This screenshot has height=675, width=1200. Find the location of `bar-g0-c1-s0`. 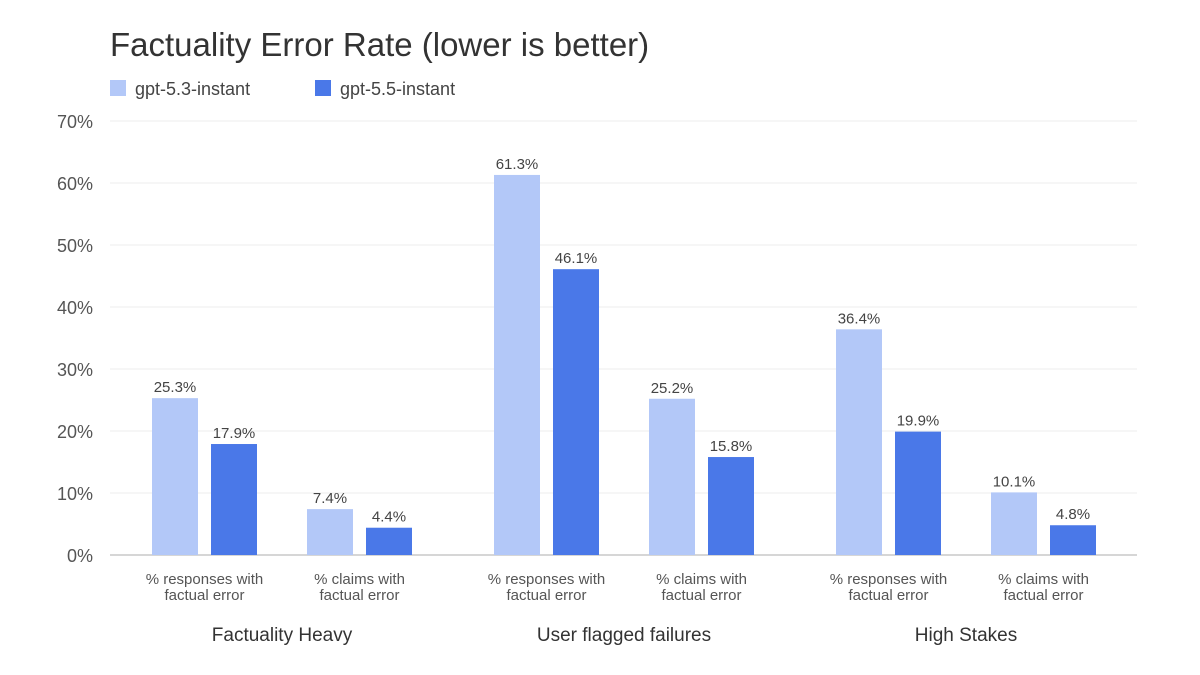

bar-g0-c1-s0 is located at coordinates (330, 532).